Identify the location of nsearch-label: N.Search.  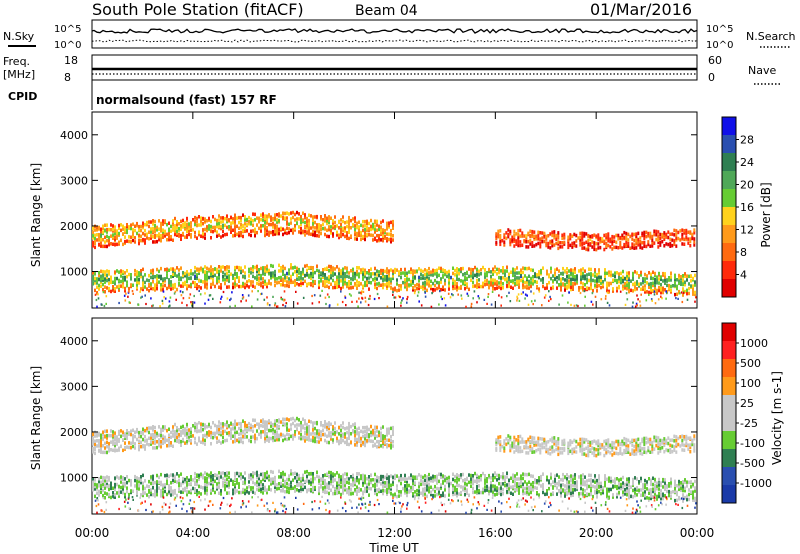
(771, 36).